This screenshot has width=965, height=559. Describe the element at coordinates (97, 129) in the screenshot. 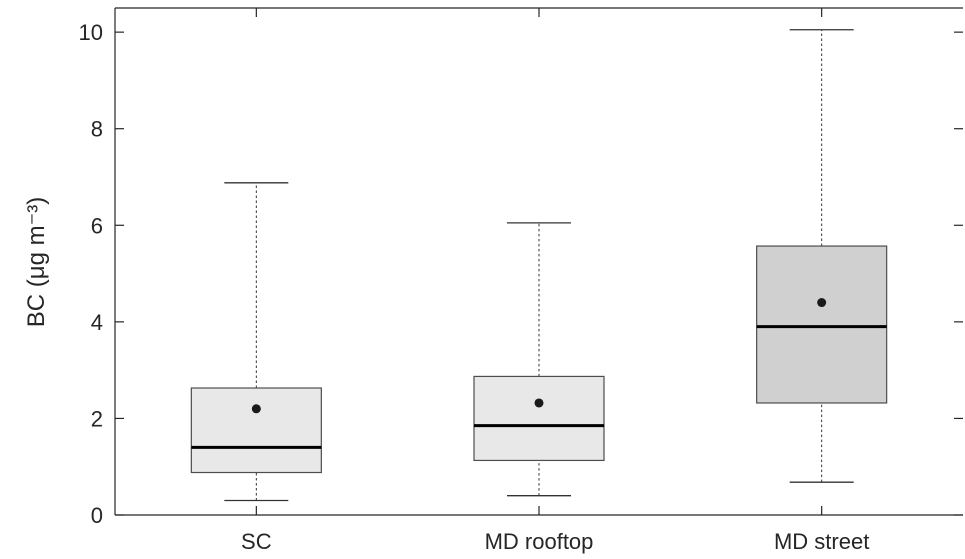

I see `y-tick-label: 8` at that location.